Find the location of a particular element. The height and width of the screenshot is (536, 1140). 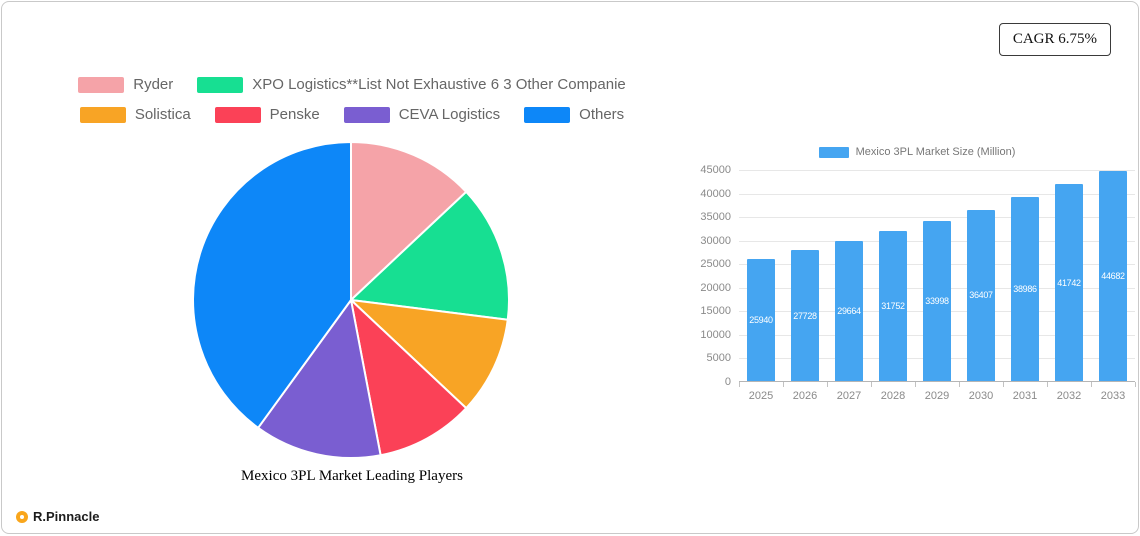

bar-legend: Mexico 3PL Market Size (Million) is located at coordinates (917, 152).